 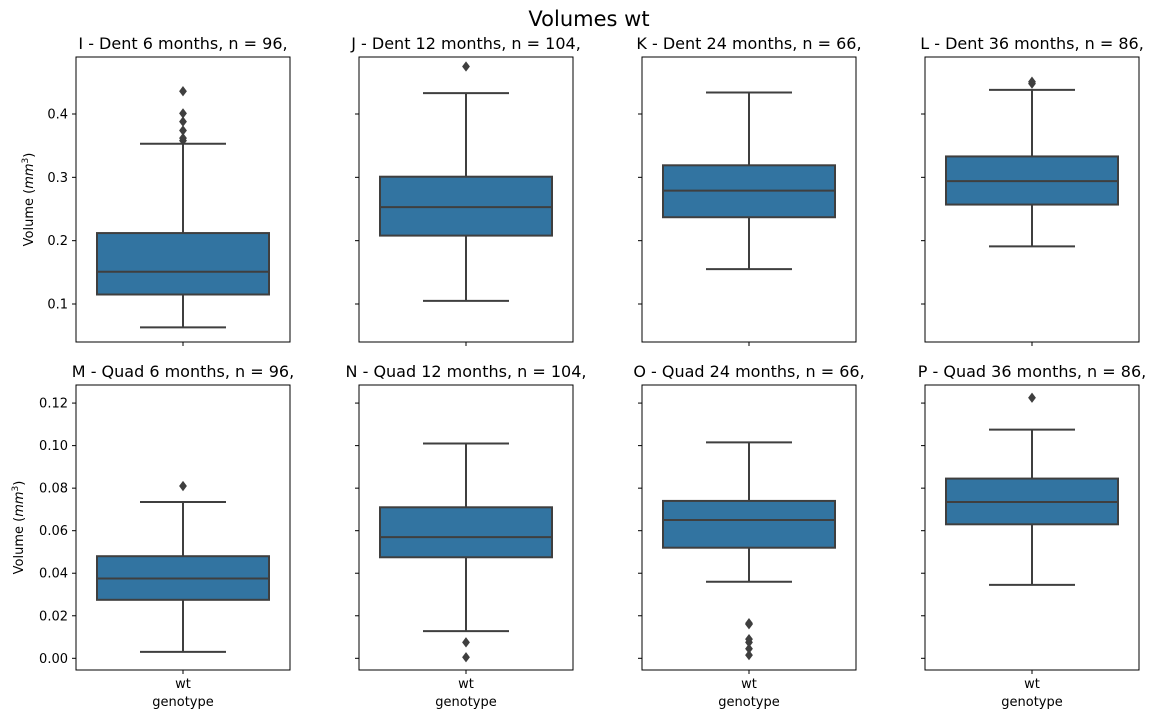 I want to click on panel-title: J - Dent 12 months, n = 104,, so click(x=465, y=43).